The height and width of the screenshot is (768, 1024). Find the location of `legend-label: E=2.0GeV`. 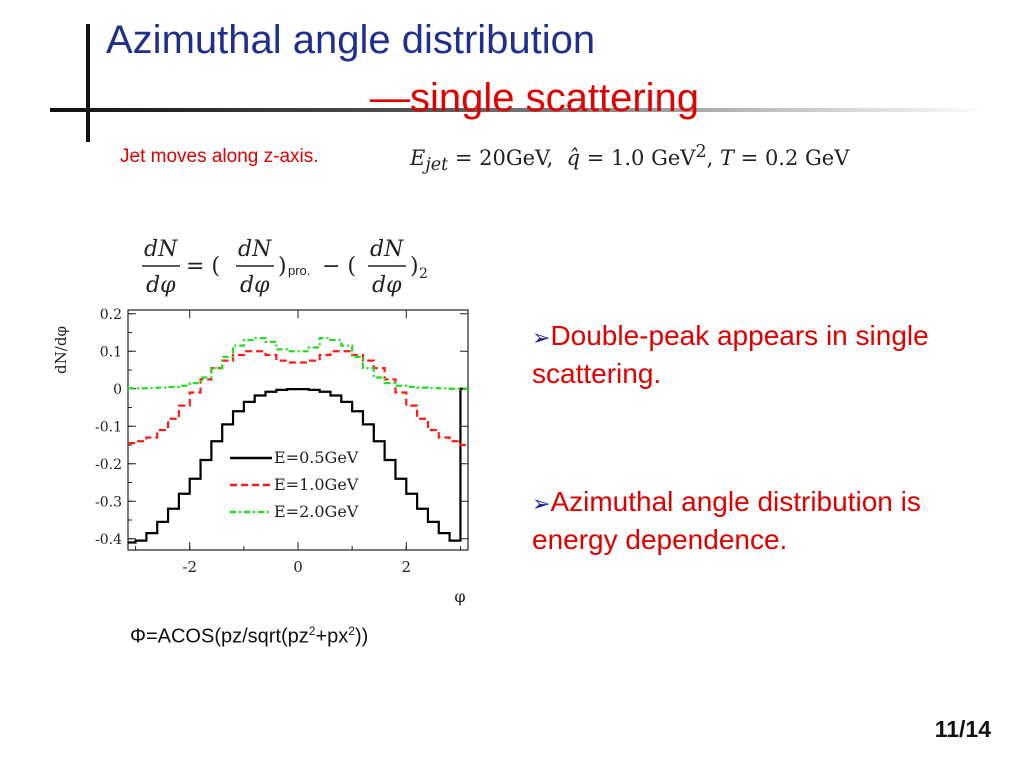

legend-label: E=2.0GeV is located at coordinates (316, 511).